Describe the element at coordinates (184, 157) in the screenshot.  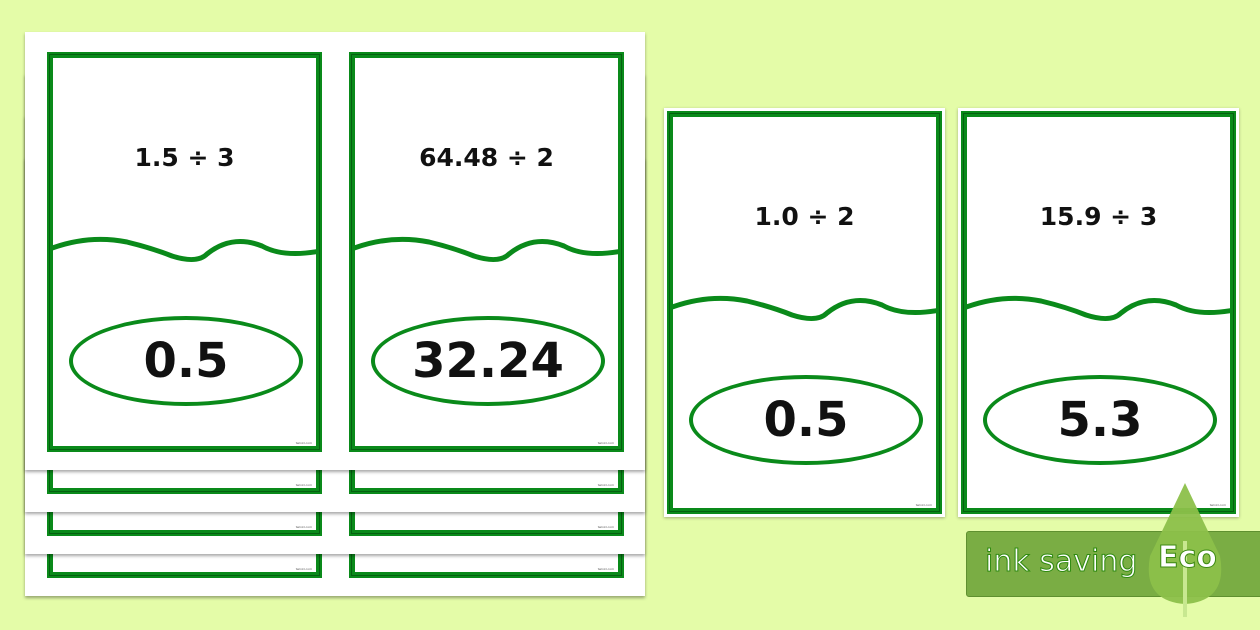
I see `card-question: 1.5 ÷ 3` at that location.